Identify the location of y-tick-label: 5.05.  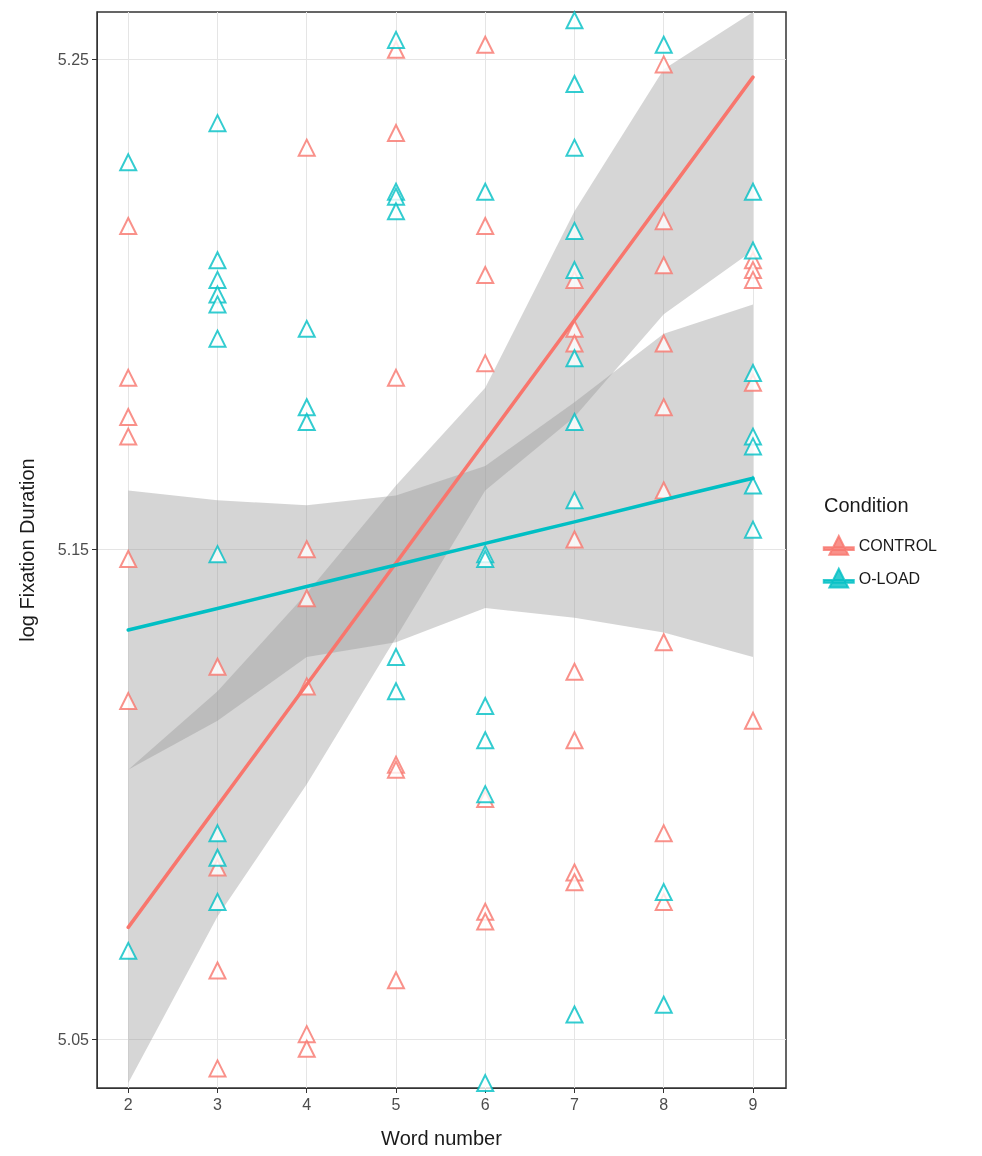
(73, 1039).